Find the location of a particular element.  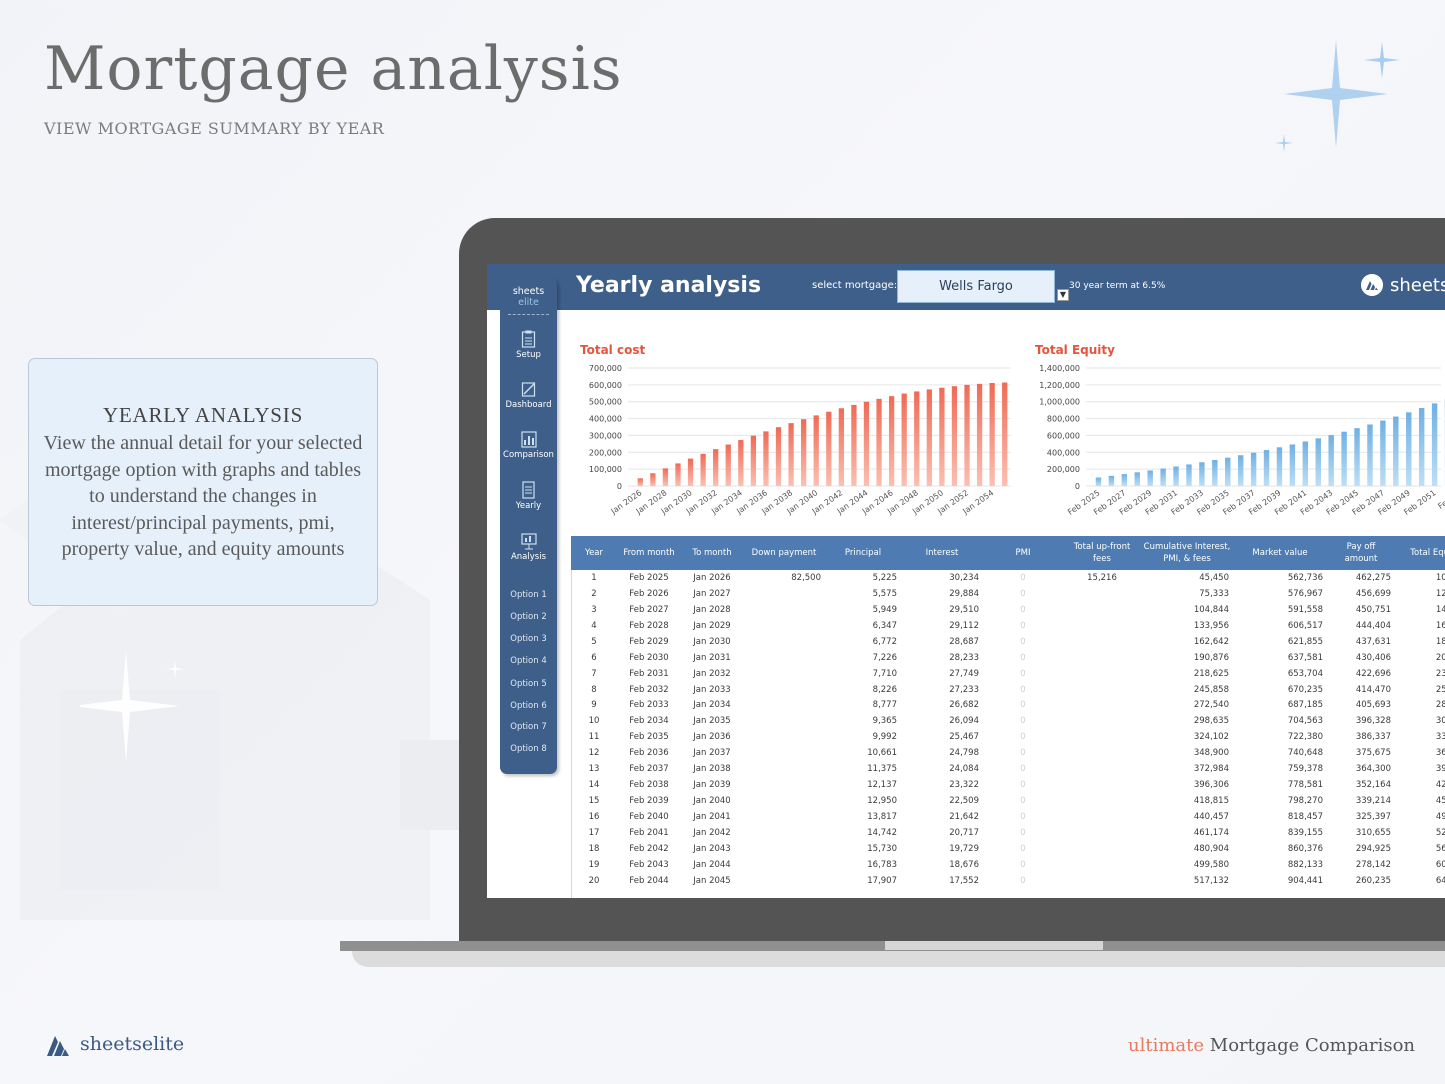

table-cell: 740,648 is located at coordinates (1305, 753).